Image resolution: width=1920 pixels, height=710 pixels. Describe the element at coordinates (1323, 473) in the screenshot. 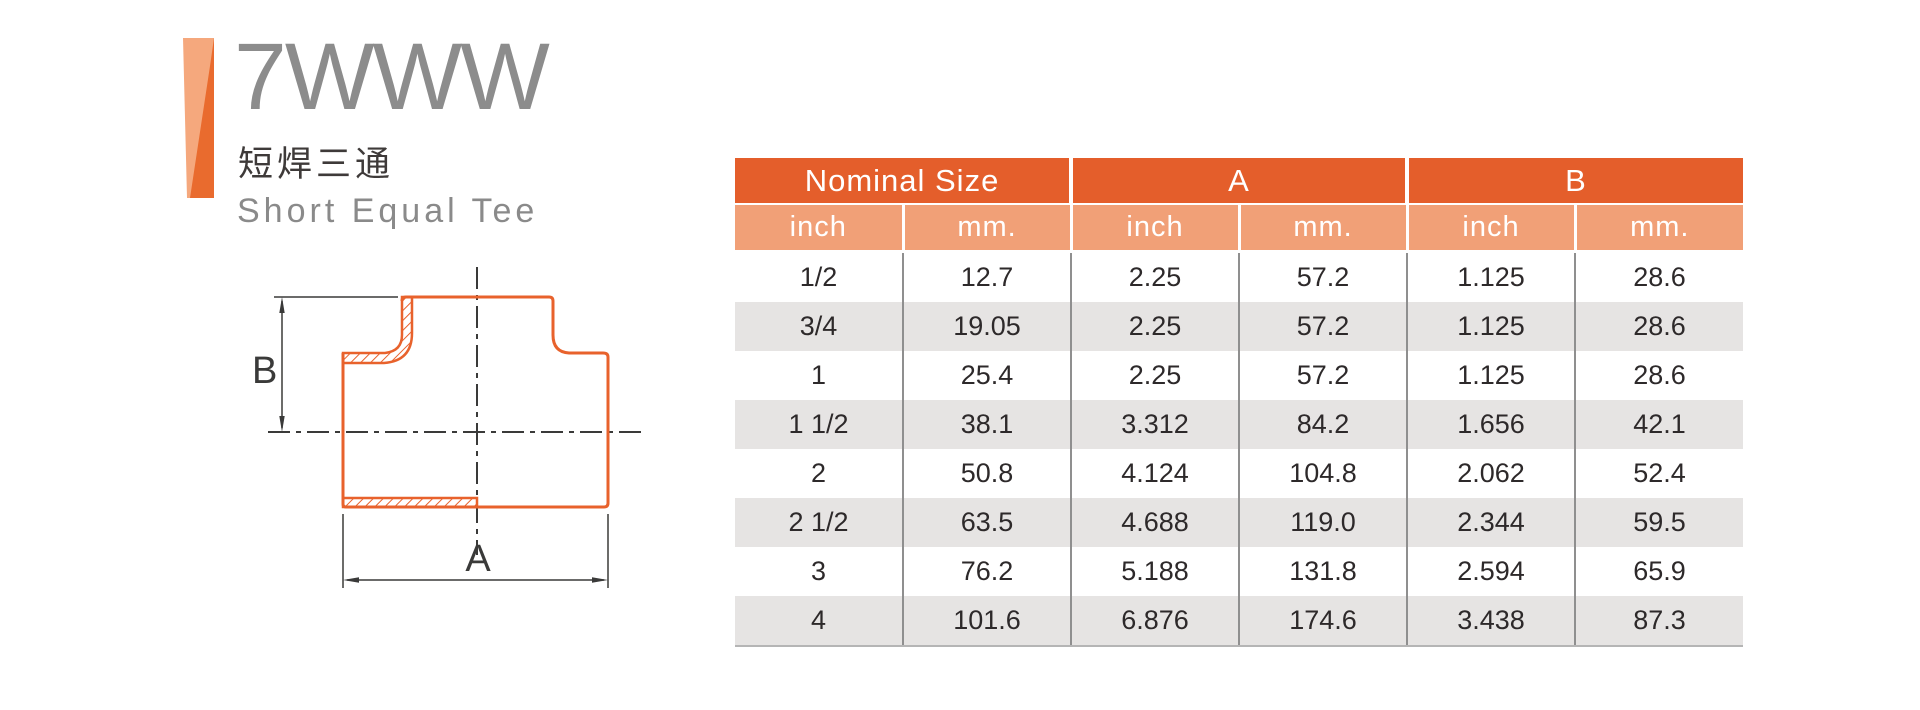

I see `cell: 104.8` at that location.